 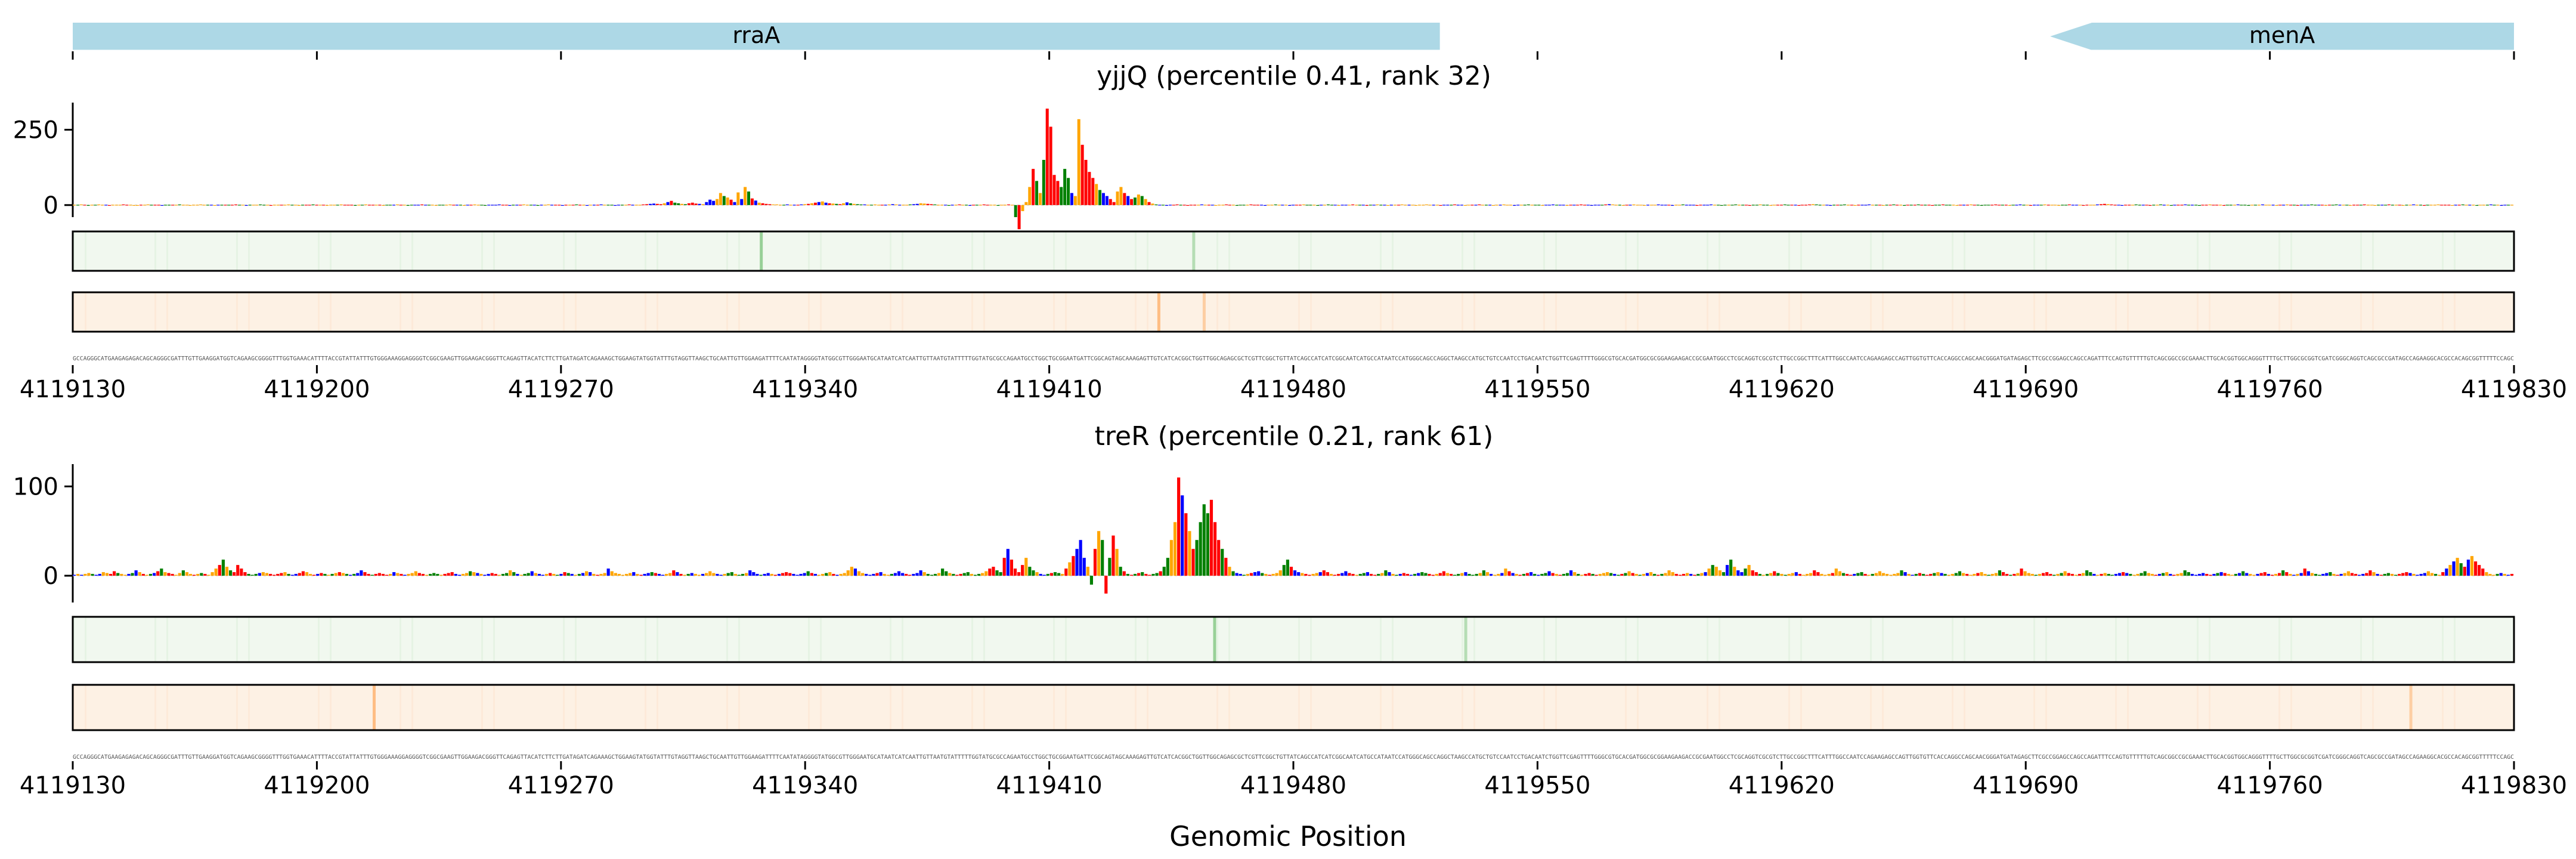 I want to click on gene-annotation-track: rraA menA, so click(x=1293, y=41).